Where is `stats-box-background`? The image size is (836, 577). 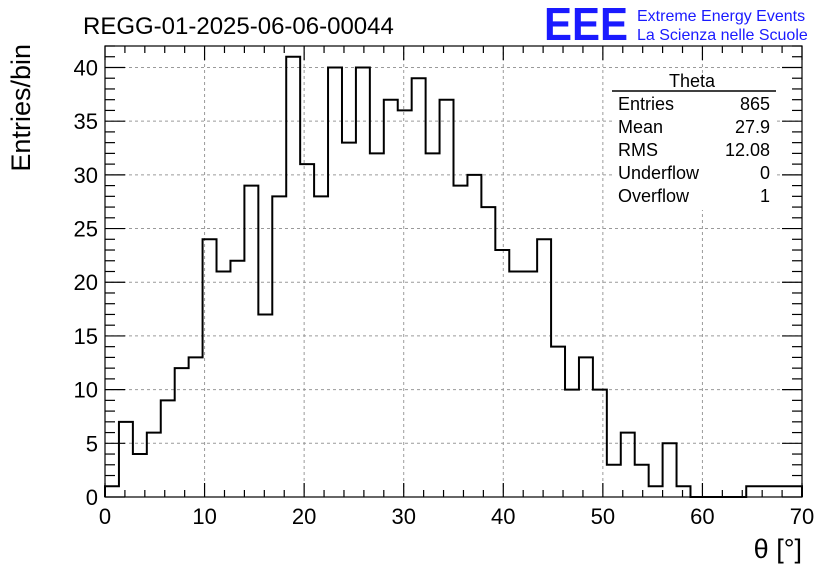 stats-box-background is located at coordinates (694, 144).